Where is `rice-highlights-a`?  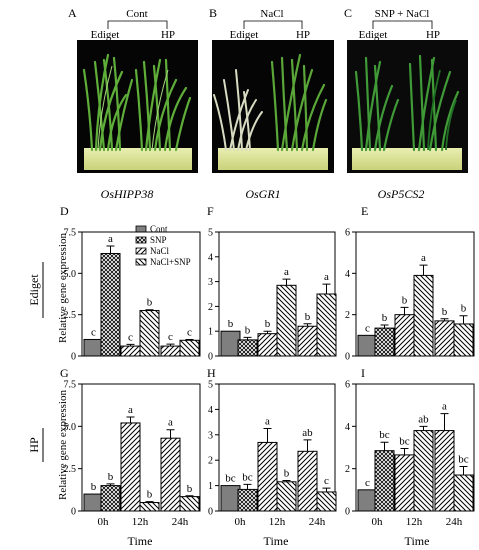
rice-highlights-a is located at coordinates (133, 108).